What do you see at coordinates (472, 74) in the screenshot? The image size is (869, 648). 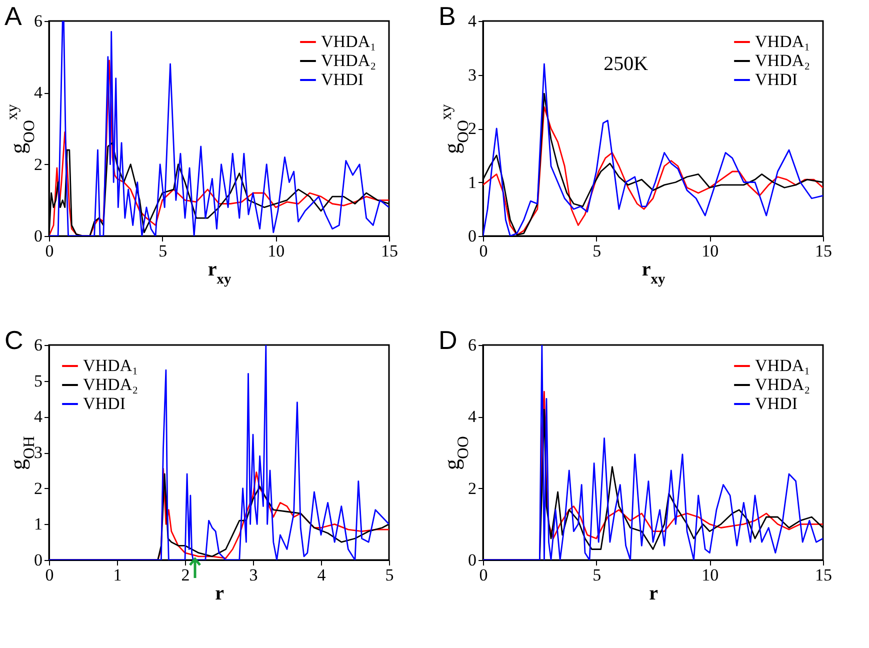 I see `y-tick-label: 3` at bounding box center [472, 74].